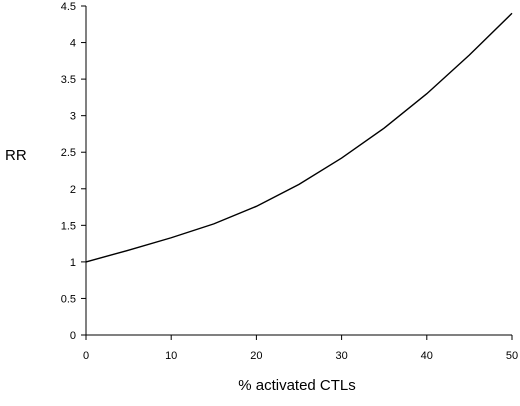  Describe the element at coordinates (68, 80) in the screenshot. I see `y-tick-label: 3.5` at that location.